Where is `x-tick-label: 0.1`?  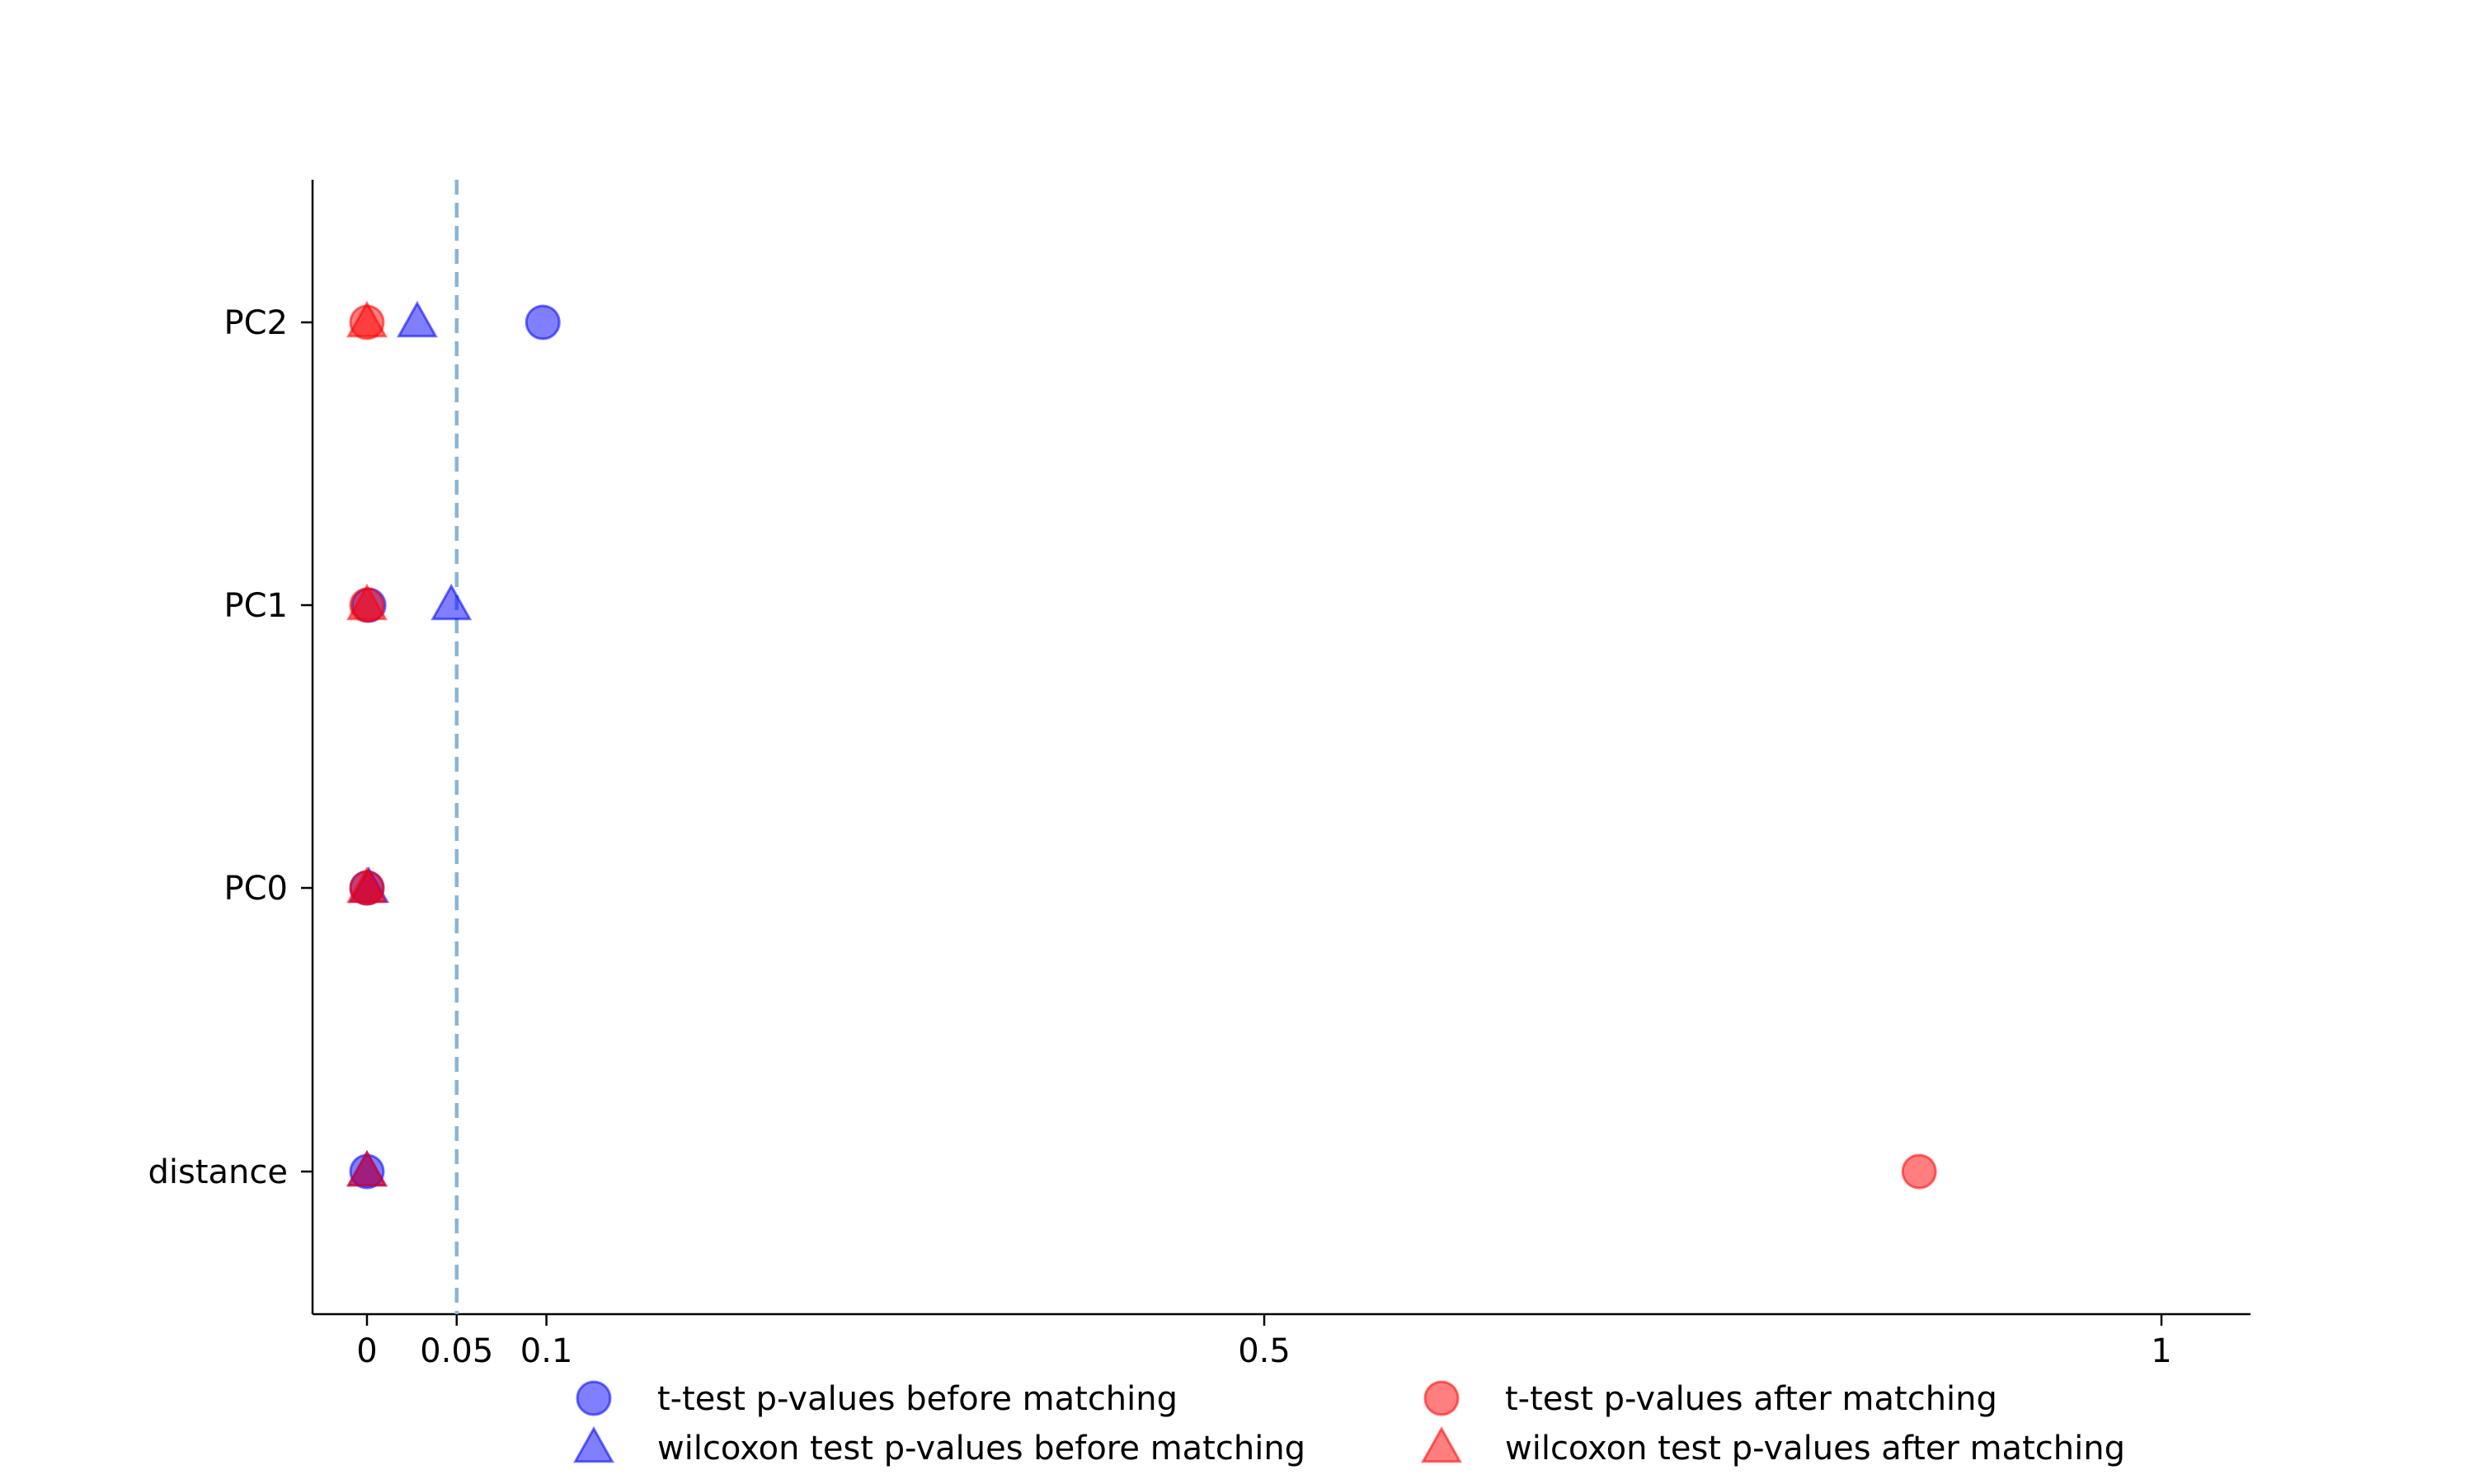 x-tick-label: 0.1 is located at coordinates (546, 1351).